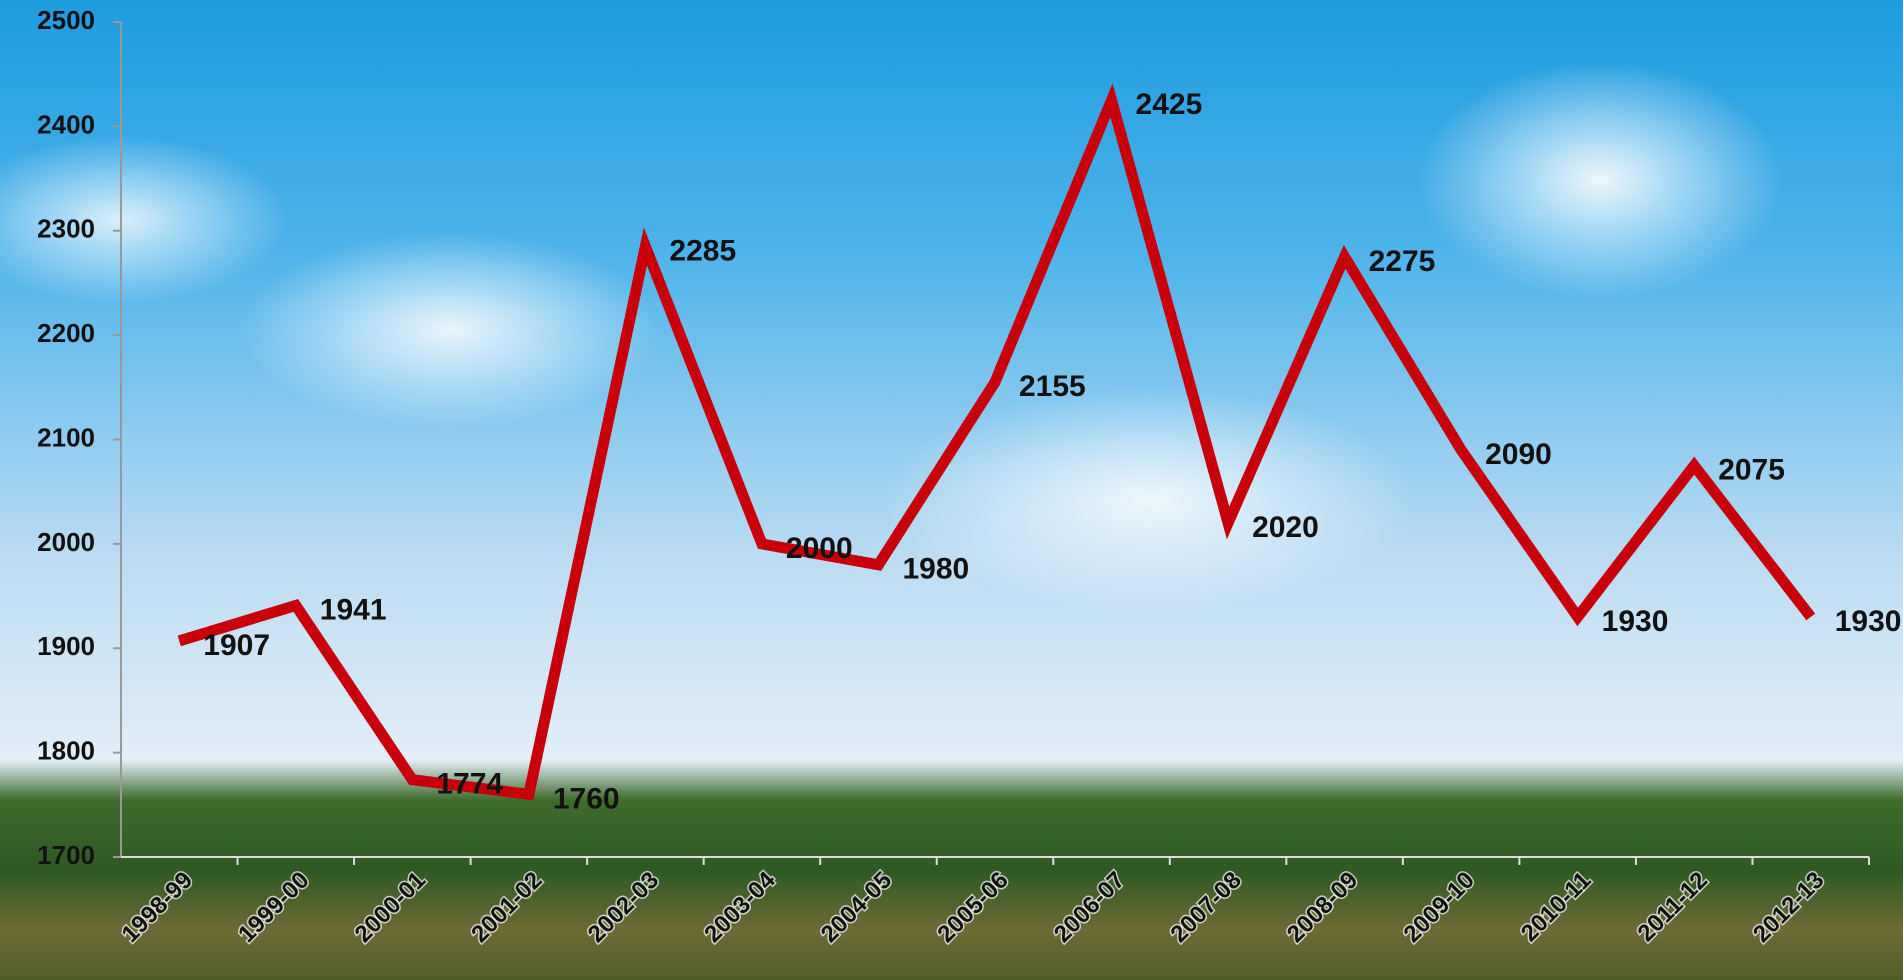  What do you see at coordinates (1672, 907) in the screenshot?
I see `x-tick-label: 2011-12` at bounding box center [1672, 907].